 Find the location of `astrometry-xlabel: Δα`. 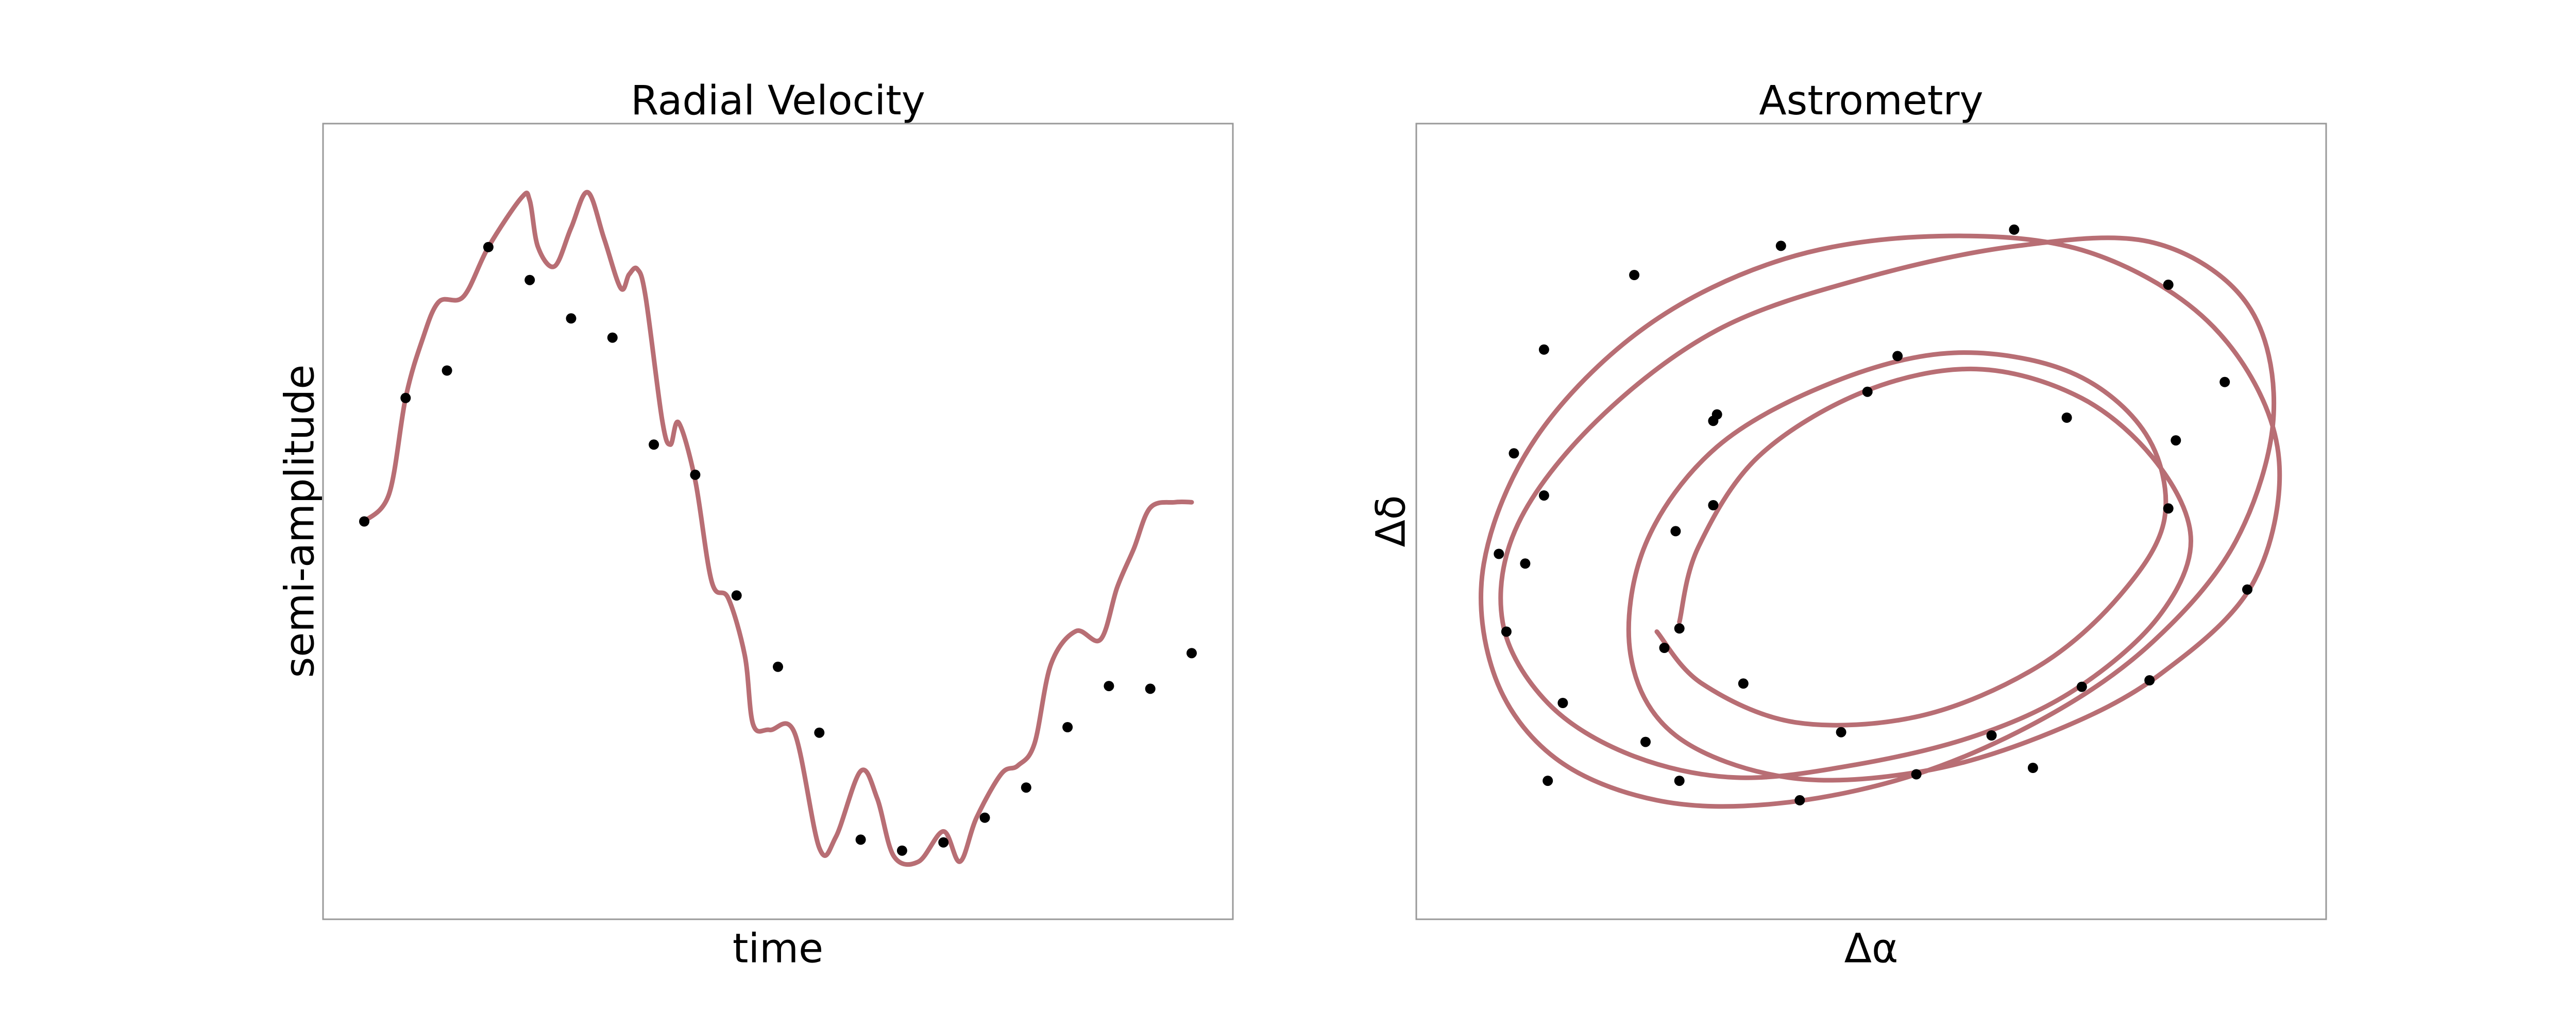

astrometry-xlabel: Δα is located at coordinates (1871, 949).